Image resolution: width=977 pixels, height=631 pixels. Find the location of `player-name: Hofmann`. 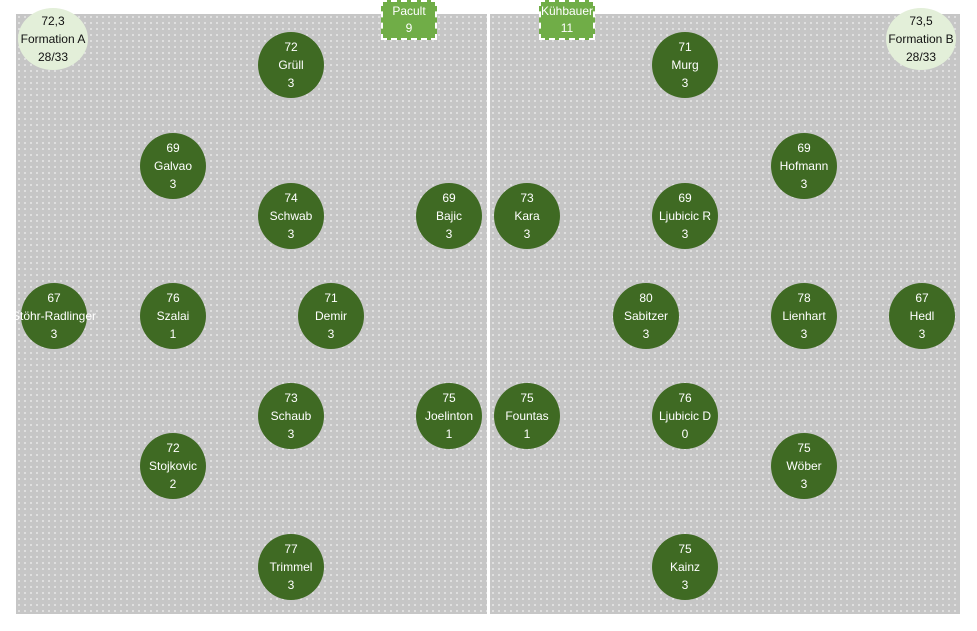

player-name: Hofmann is located at coordinates (804, 166).